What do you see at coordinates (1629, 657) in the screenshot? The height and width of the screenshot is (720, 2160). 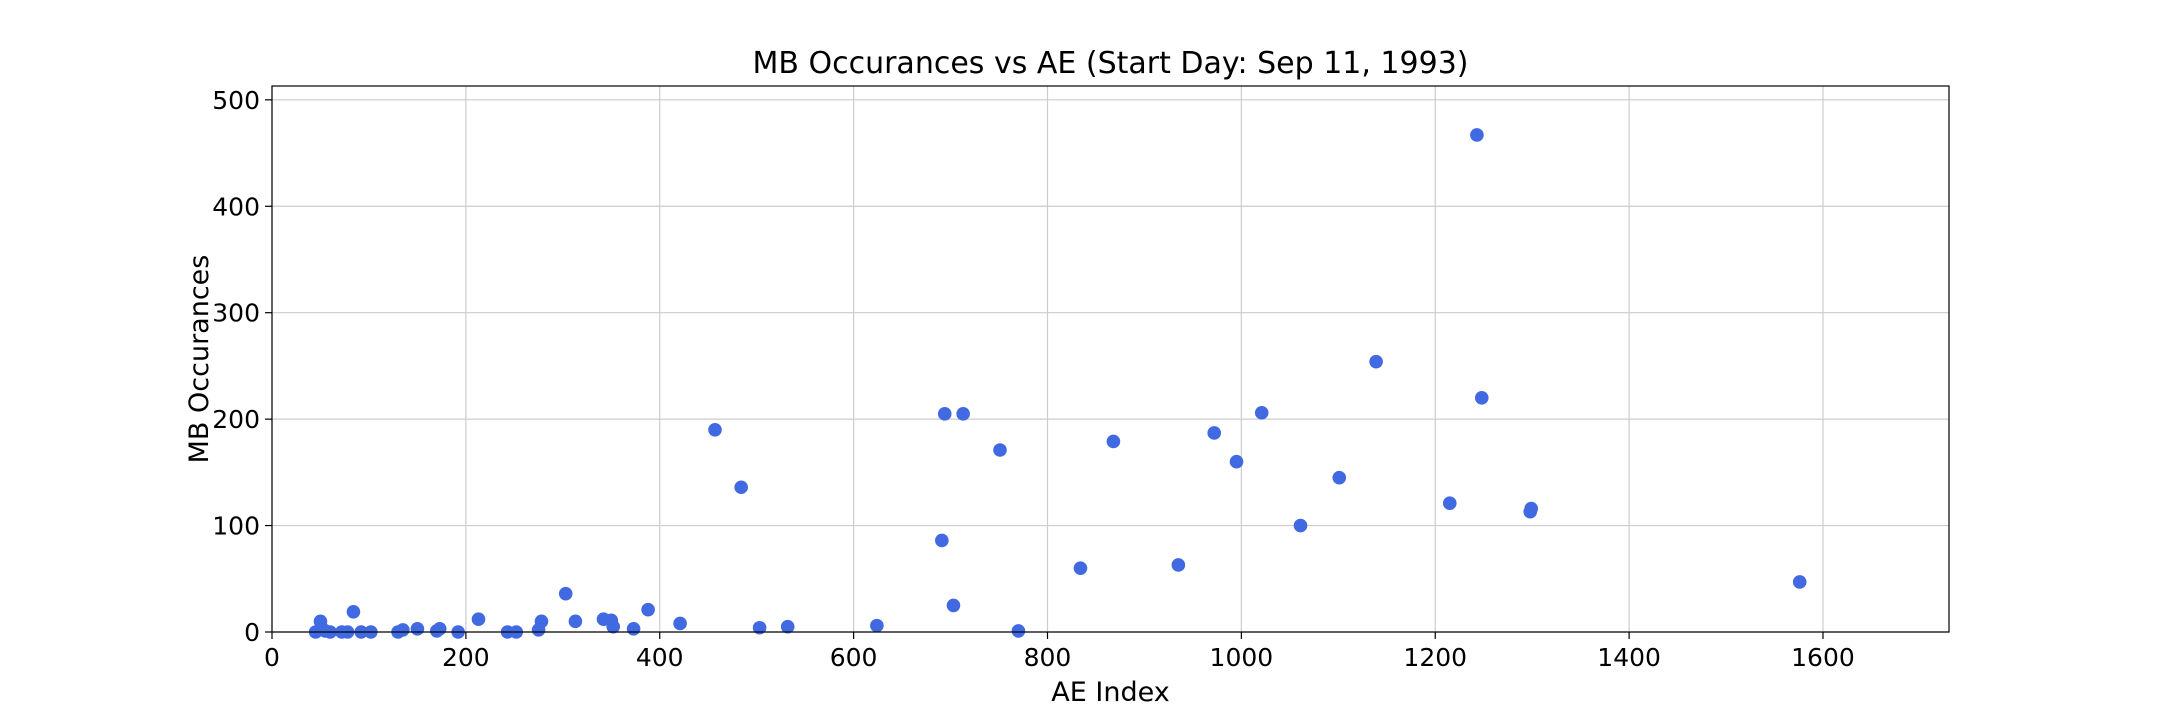 I see `x-tick-label: 1400` at bounding box center [1629, 657].